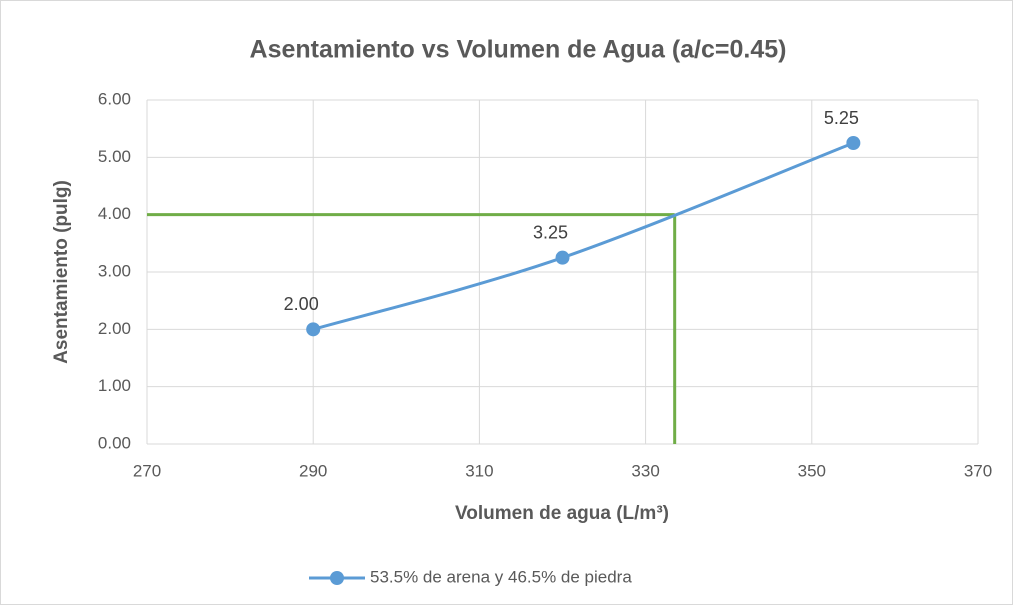 The width and height of the screenshot is (1016, 607). Describe the element at coordinates (114, 442) in the screenshot. I see `y-tick-label: 0.00` at that location.